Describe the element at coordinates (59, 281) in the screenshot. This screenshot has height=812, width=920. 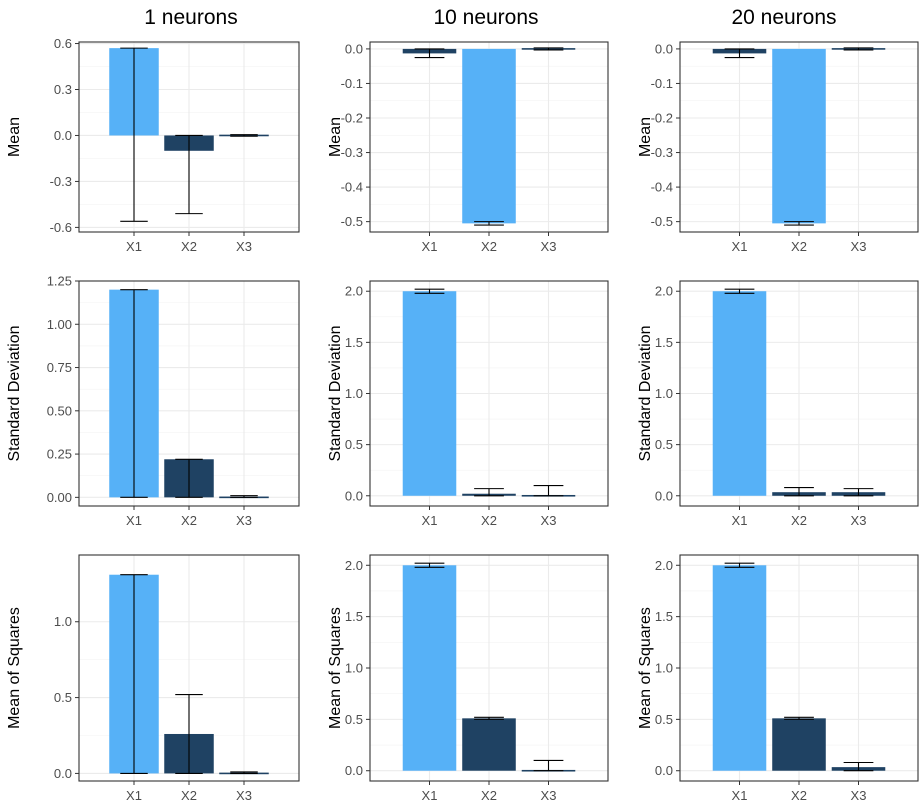
I see `y-tick-label: 1.25` at that location.